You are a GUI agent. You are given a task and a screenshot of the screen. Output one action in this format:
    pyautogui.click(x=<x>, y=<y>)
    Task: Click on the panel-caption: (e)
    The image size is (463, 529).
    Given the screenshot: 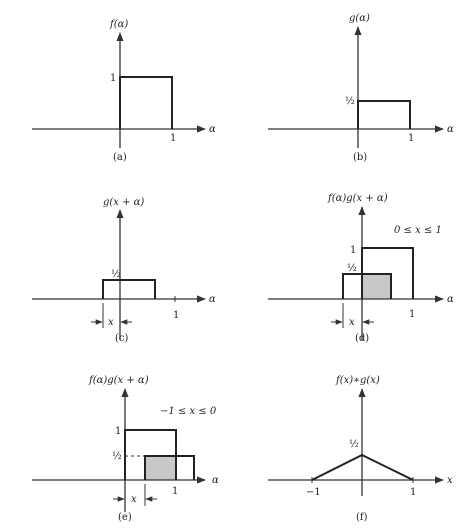 What is the action you would take?
    pyautogui.click(x=125, y=517)
    